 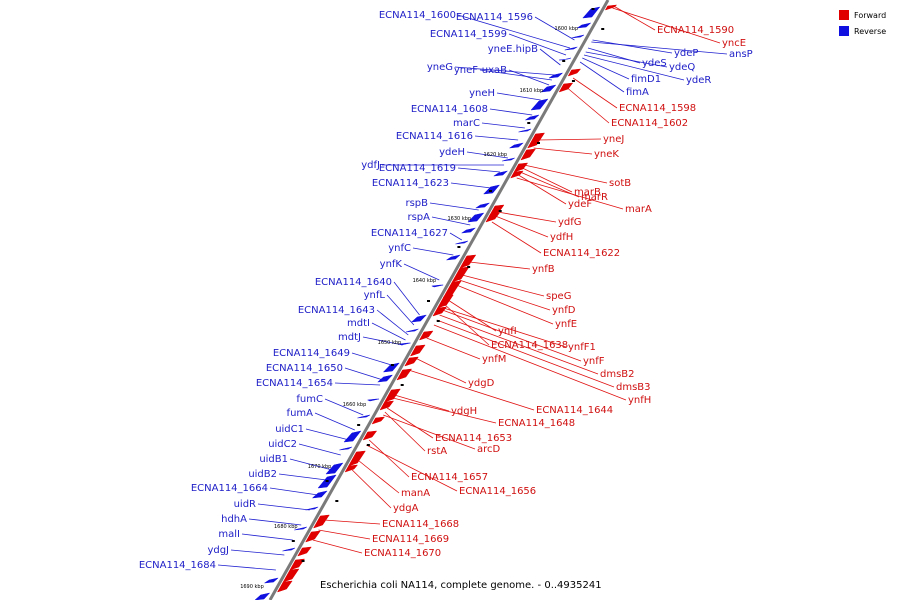 I want to click on scale-tick-label: 1690 kbp, so click(x=252, y=587).